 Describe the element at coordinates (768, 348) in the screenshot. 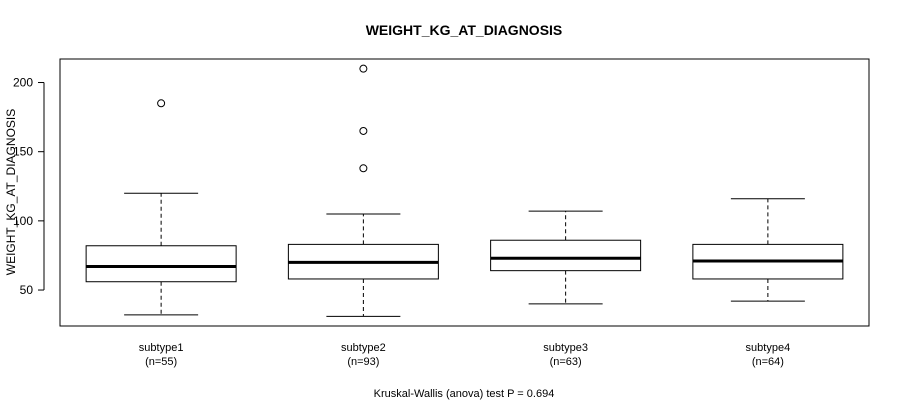

I see `category-label-subtype4: subtype4` at that location.